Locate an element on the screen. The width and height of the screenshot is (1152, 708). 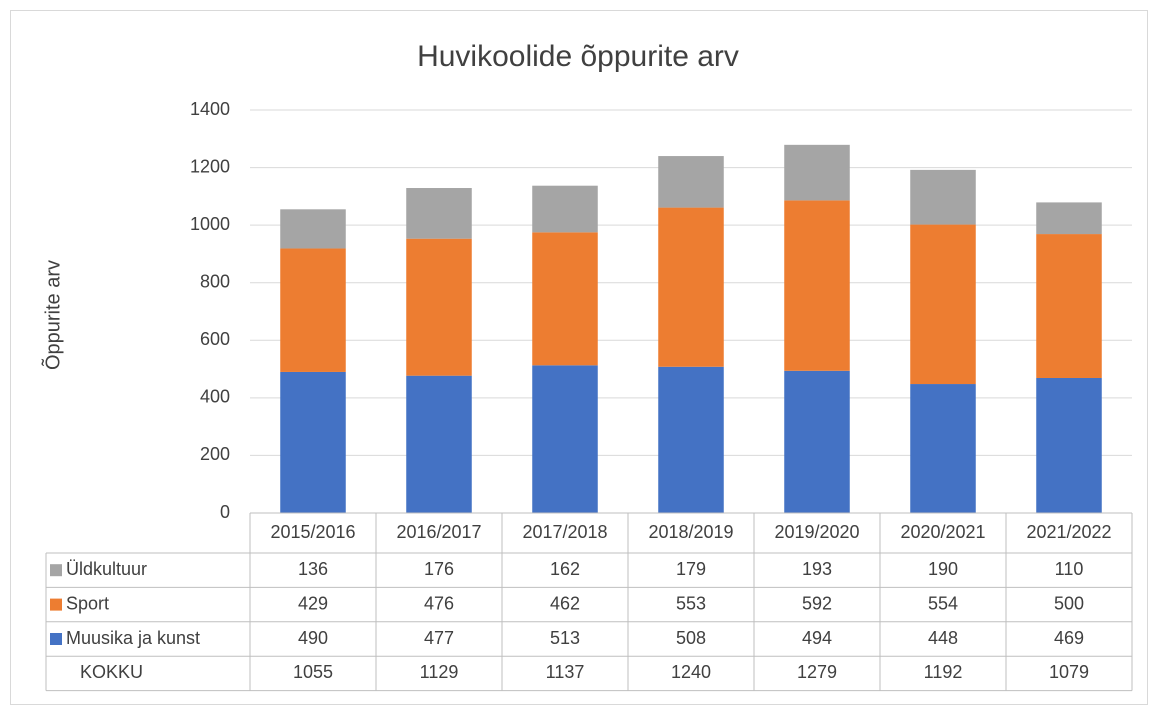
table-value: 500 is located at coordinates (1069, 603).